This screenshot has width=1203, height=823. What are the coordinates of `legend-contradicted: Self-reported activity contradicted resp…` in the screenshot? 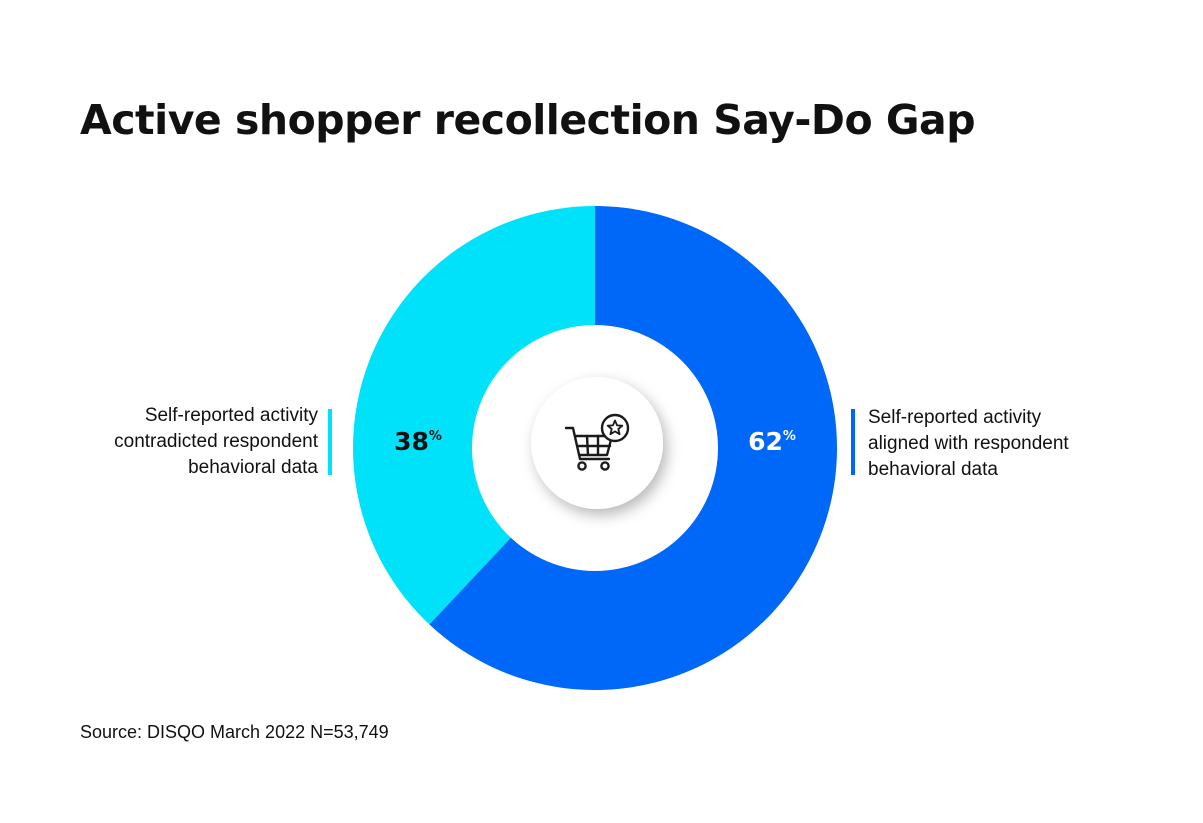 It's located at (179, 442).